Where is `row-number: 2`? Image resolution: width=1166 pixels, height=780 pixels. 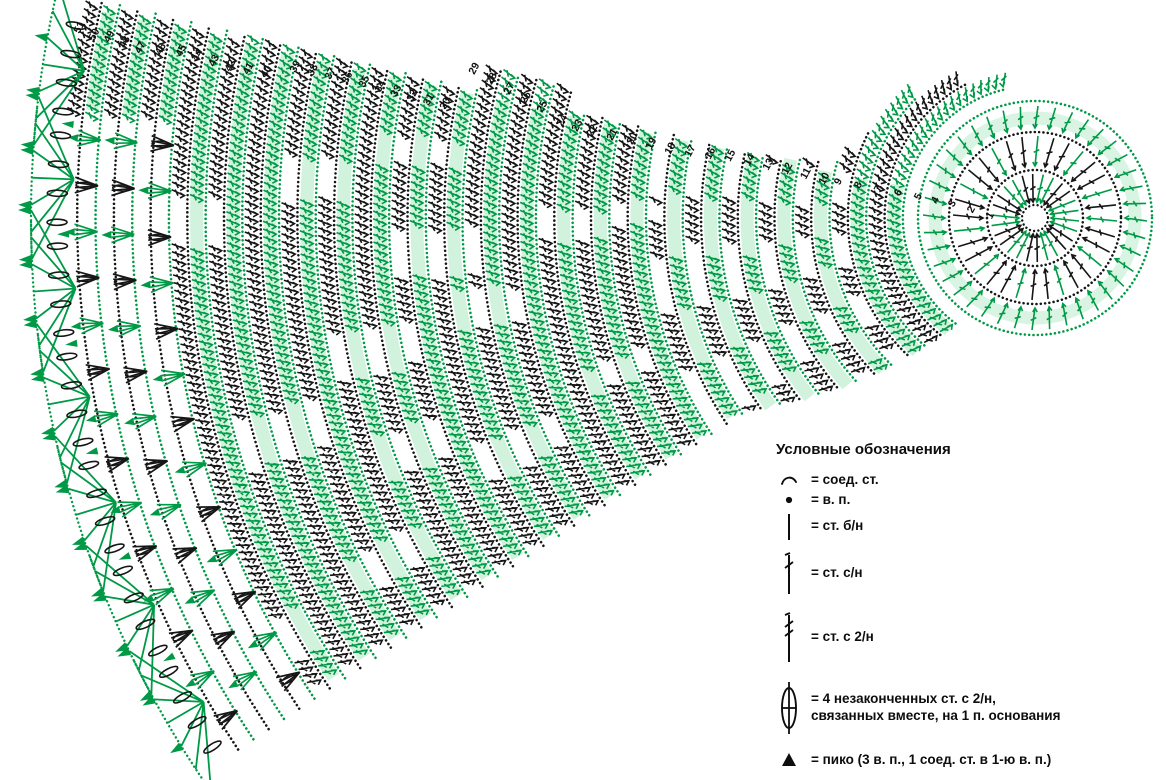
row-number: 2 is located at coordinates (971, 209).